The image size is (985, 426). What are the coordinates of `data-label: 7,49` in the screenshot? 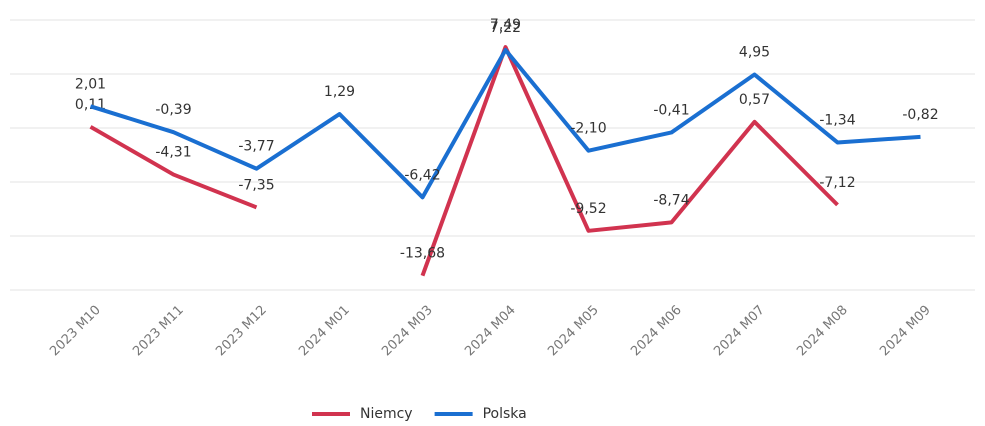 It's located at (505, 25).